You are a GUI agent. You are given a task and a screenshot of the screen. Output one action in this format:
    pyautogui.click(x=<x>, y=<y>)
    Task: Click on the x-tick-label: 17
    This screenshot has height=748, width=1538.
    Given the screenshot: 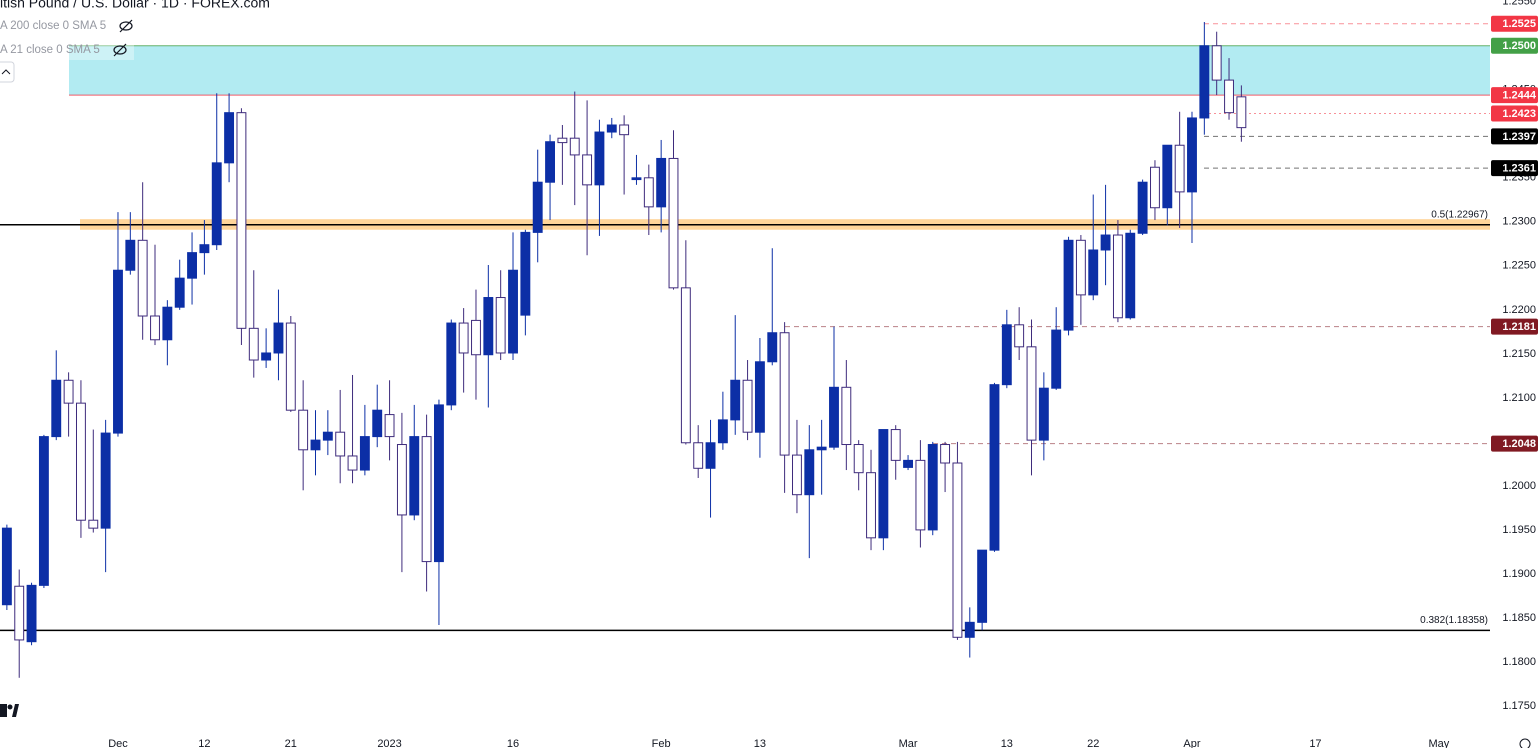 What is the action you would take?
    pyautogui.click(x=1315, y=743)
    